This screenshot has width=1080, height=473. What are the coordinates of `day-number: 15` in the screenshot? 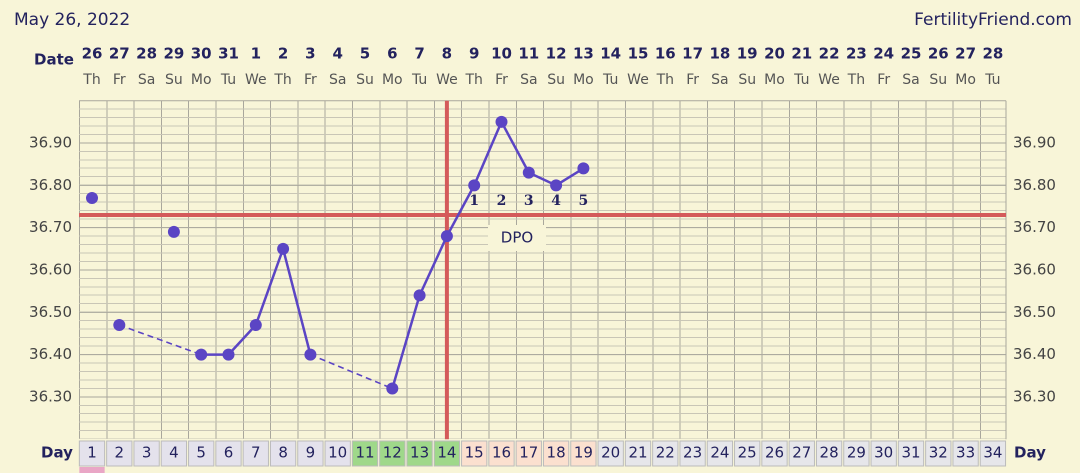 It's located at (474, 453).